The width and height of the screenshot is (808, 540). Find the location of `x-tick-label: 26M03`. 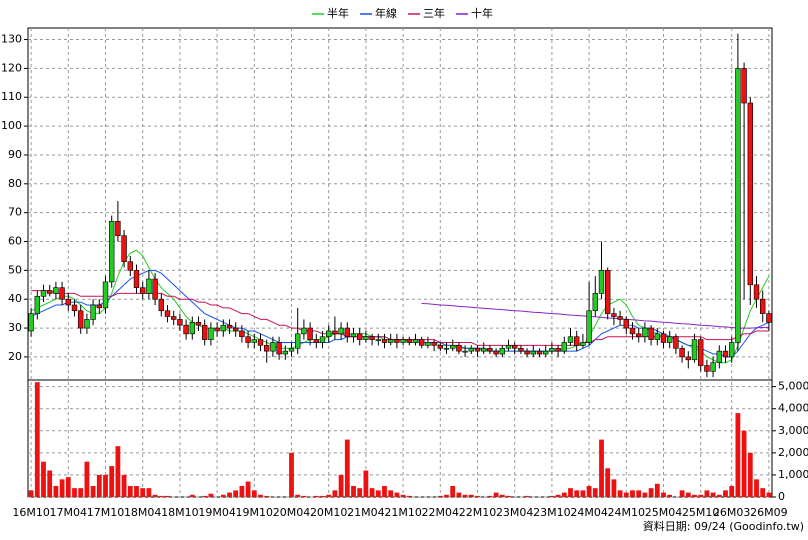

x-tick-label: 26M03 is located at coordinates (732, 512).